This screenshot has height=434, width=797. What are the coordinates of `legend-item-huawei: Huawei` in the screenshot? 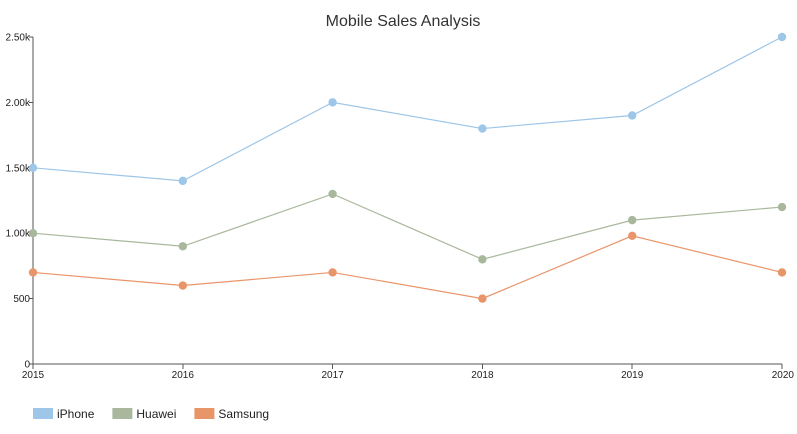 It's located at (144, 414).